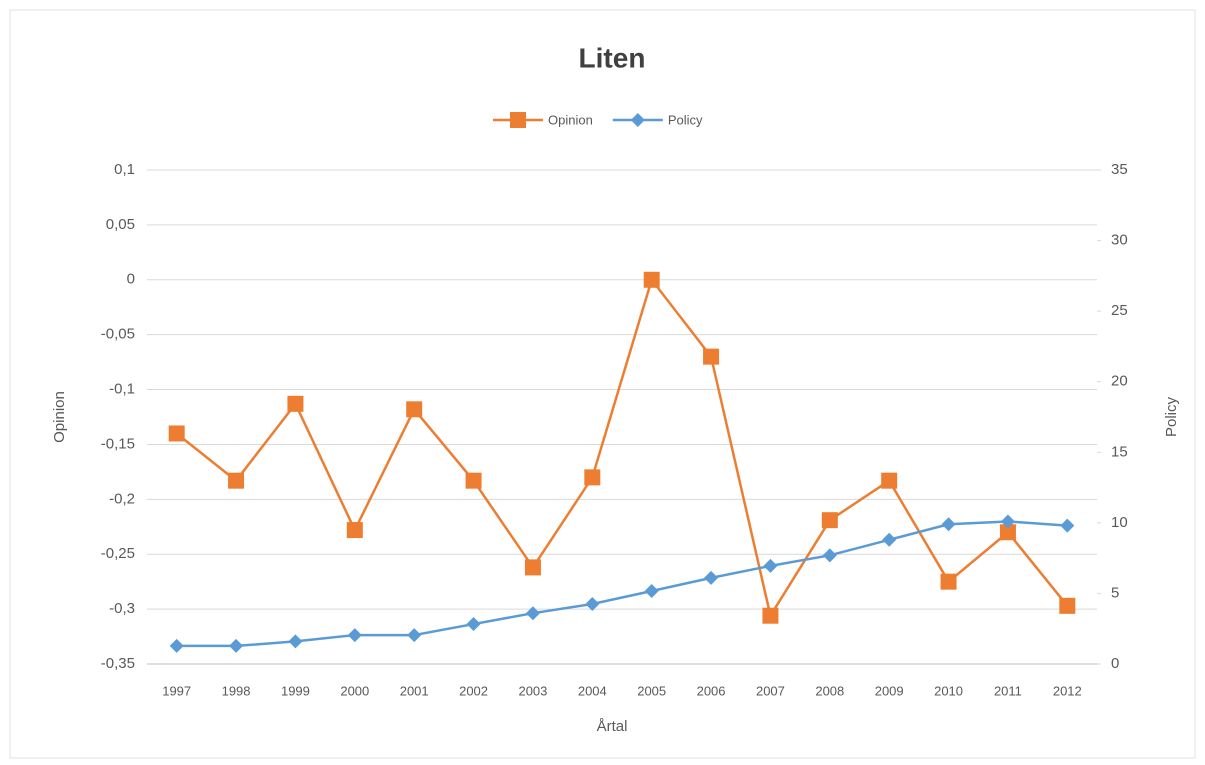 Image resolution: width=1205 pixels, height=765 pixels. What do you see at coordinates (1119, 451) in the screenshot?
I see `y2-tick-label: 15` at bounding box center [1119, 451].